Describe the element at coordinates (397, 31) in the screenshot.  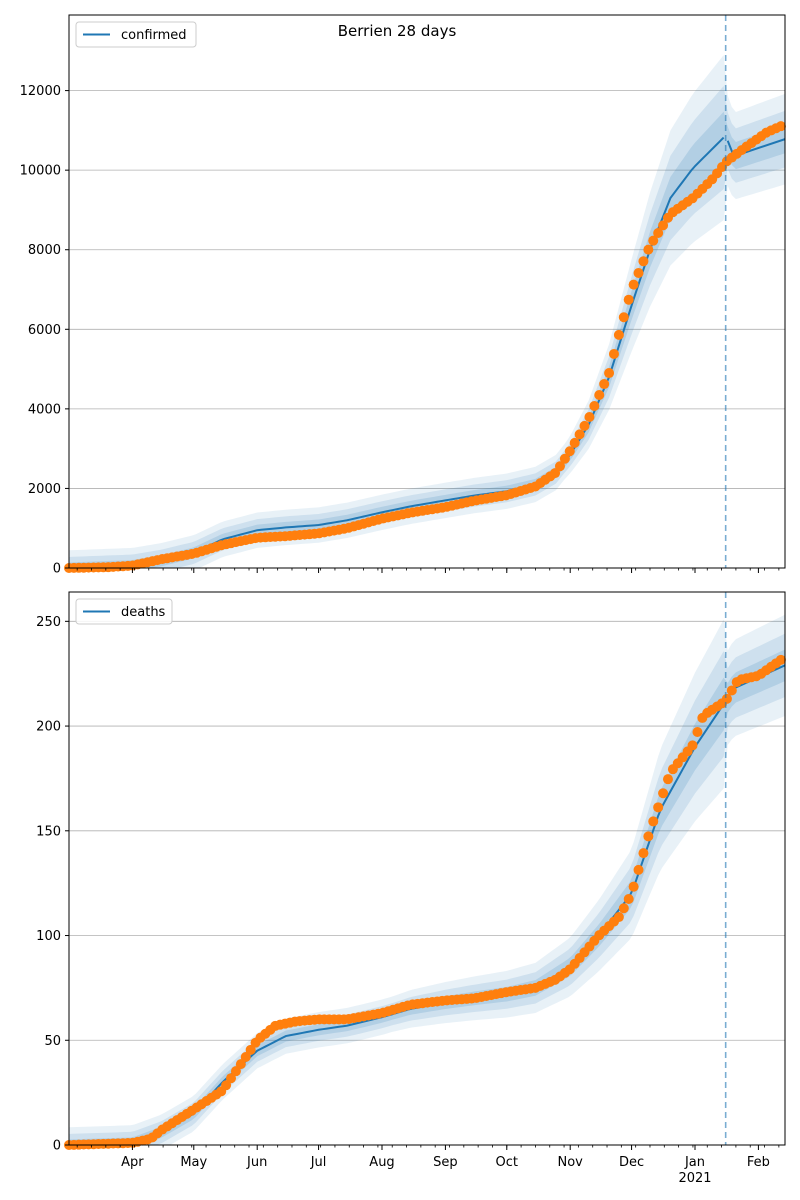
I see `figure-title: Berrien 28 days` at that location.